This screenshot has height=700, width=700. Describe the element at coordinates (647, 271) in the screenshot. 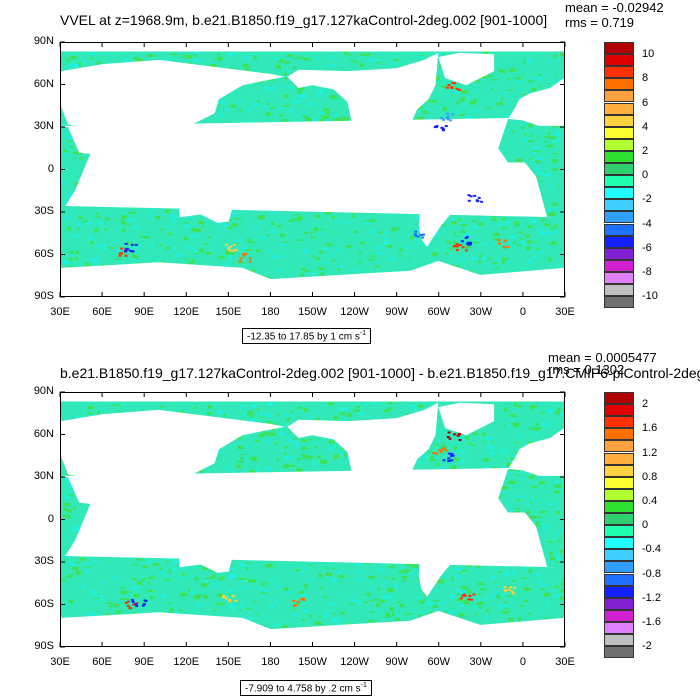

I see `colorbar-label: -8` at that location.